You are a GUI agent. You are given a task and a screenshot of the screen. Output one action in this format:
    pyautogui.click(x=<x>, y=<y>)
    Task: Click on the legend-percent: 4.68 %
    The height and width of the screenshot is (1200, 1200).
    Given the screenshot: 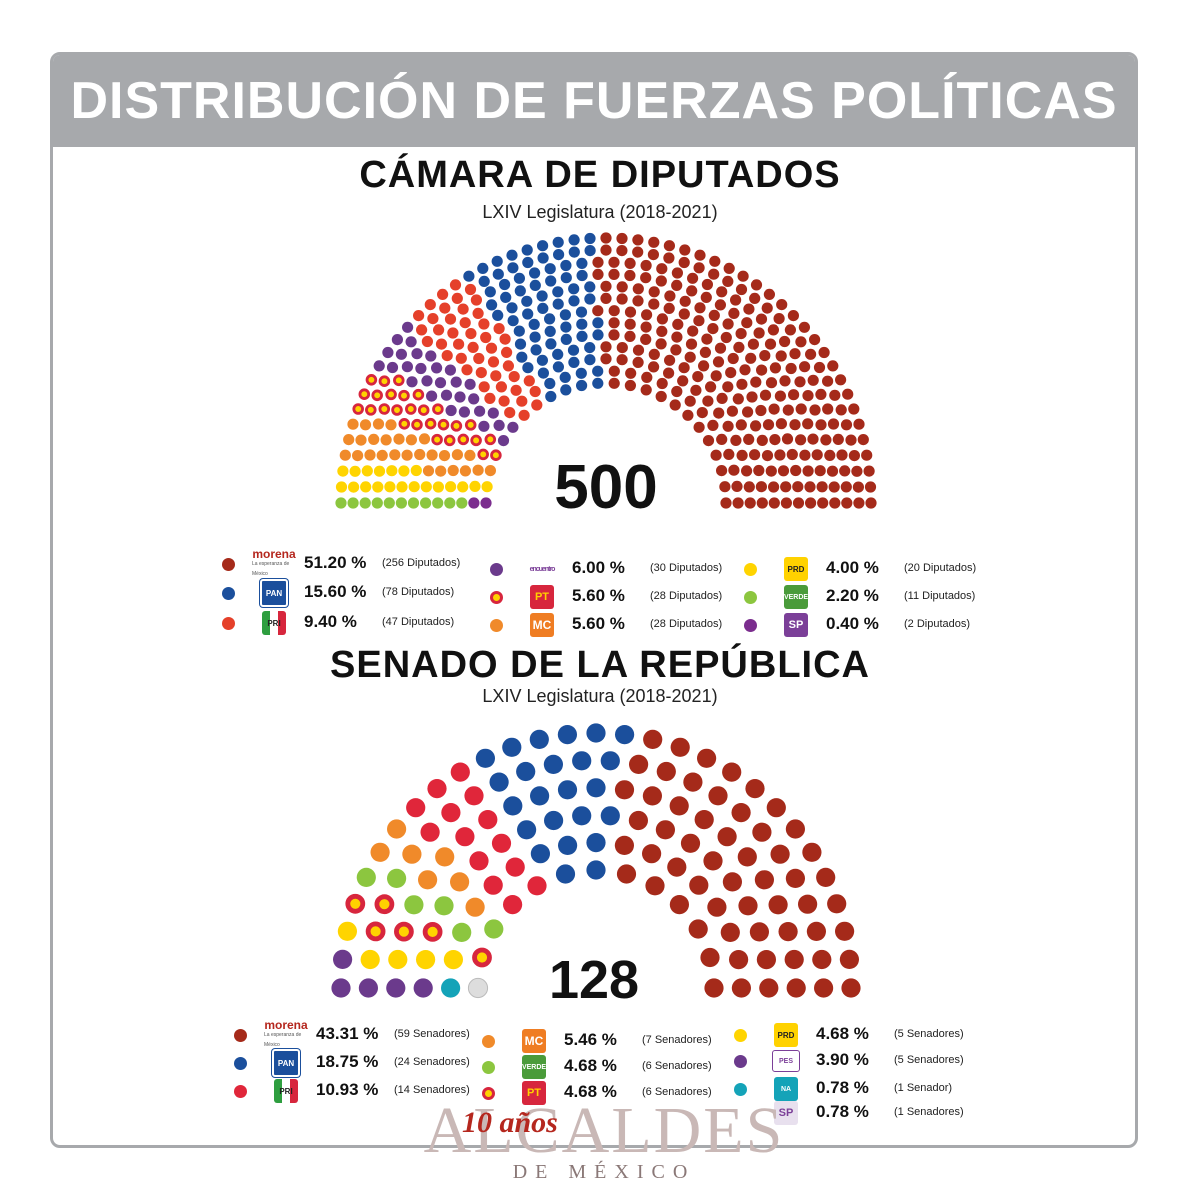 What is the action you would take?
    pyautogui.click(x=590, y=1065)
    